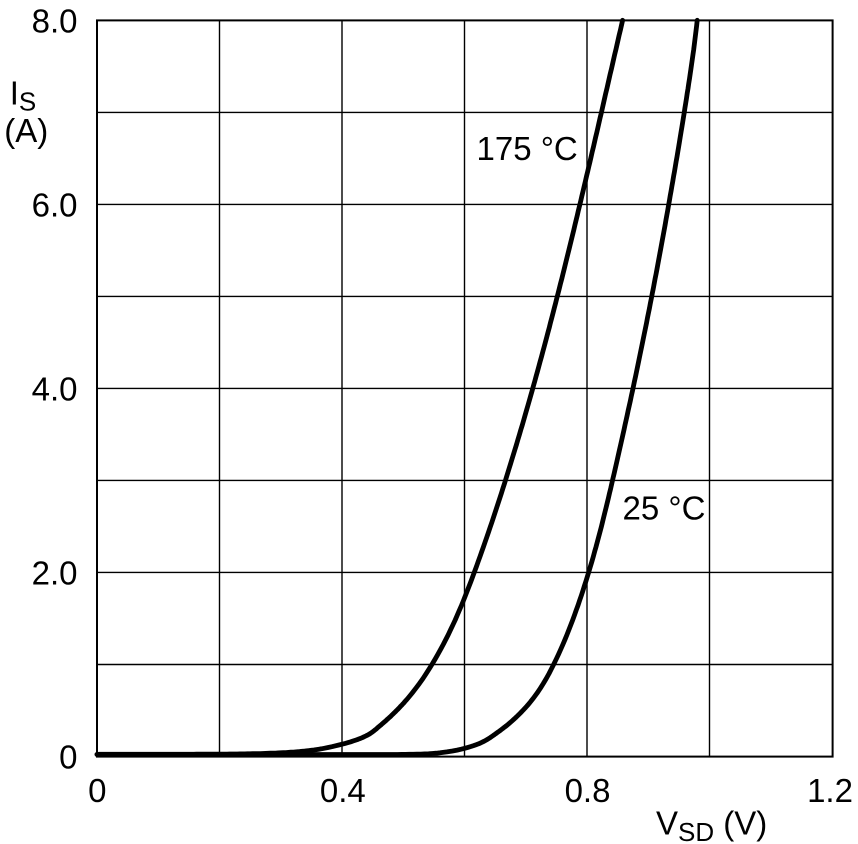 The image size is (858, 844). Describe the element at coordinates (664, 508) in the screenshot. I see `svg-text: 25 °C` at that location.